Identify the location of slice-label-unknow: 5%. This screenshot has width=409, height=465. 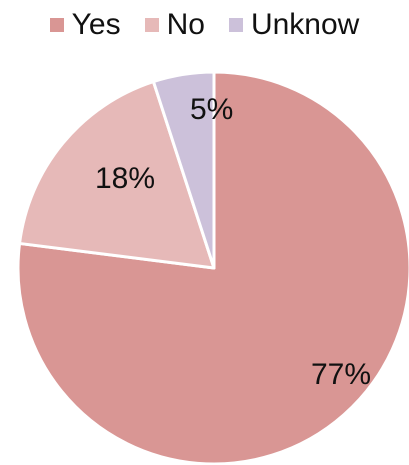
(211, 109).